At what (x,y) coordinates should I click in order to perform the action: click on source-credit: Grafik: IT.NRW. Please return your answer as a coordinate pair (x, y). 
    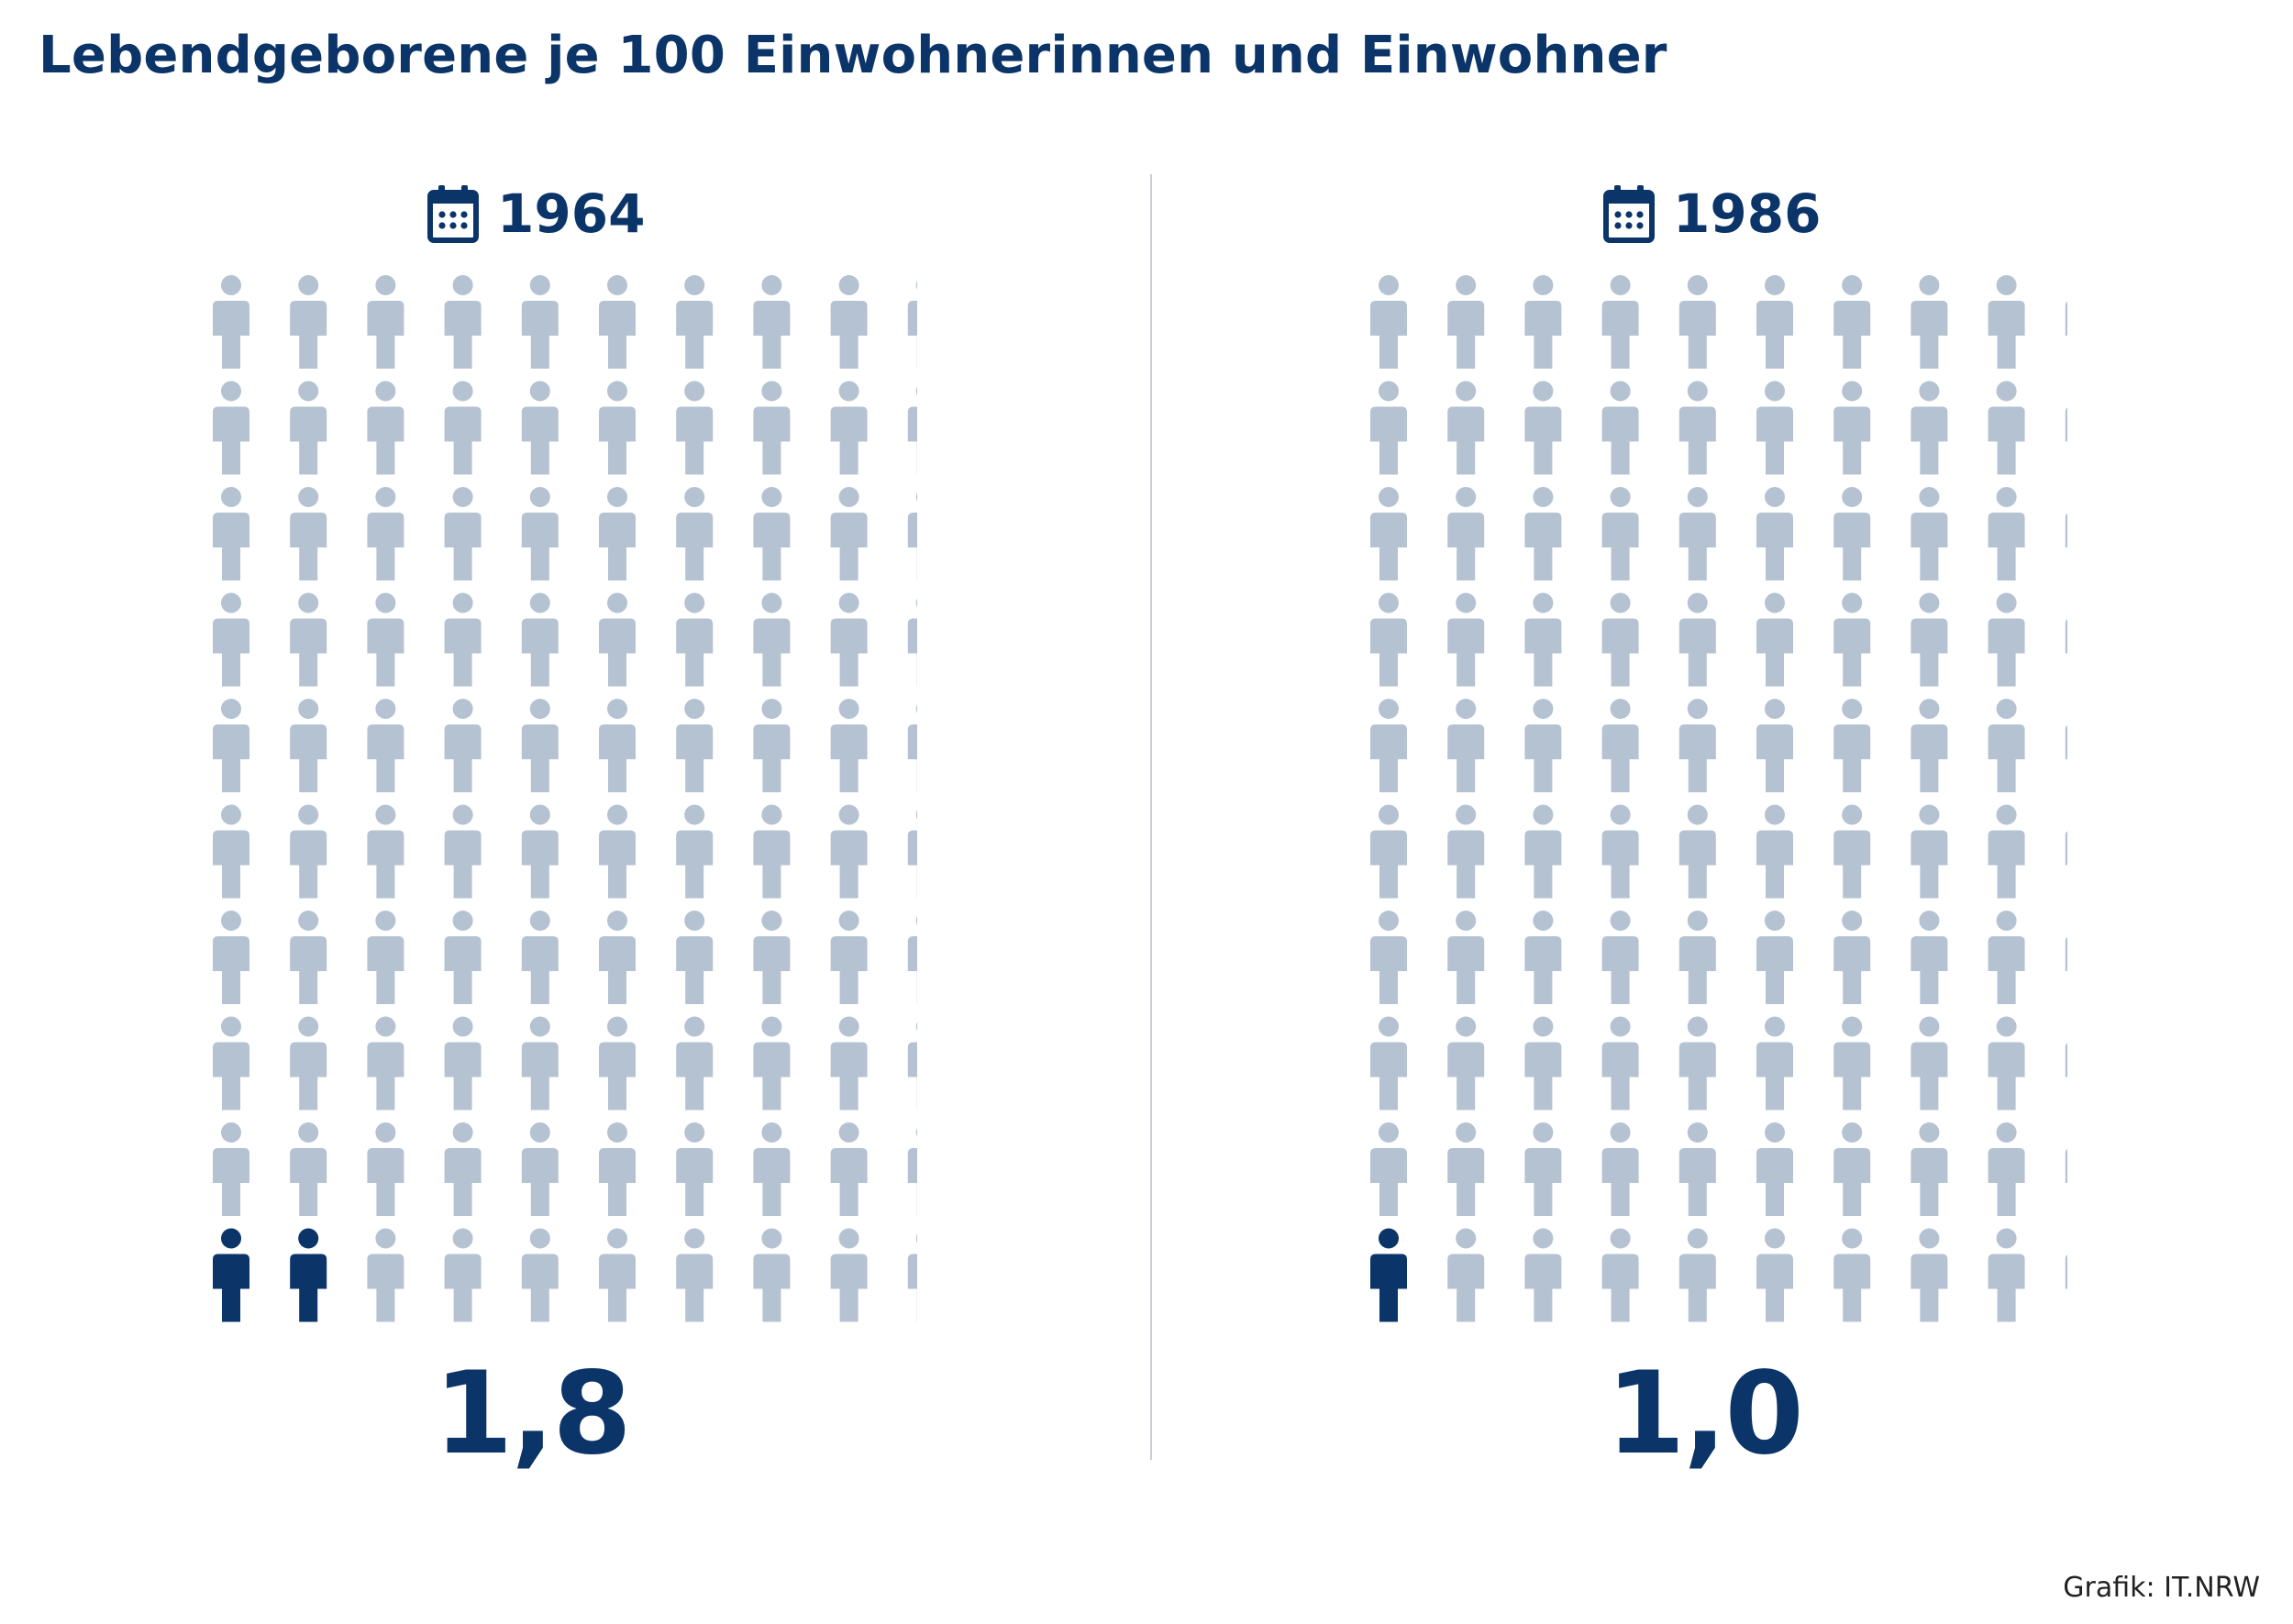
    Looking at the image, I should click on (2161, 1588).